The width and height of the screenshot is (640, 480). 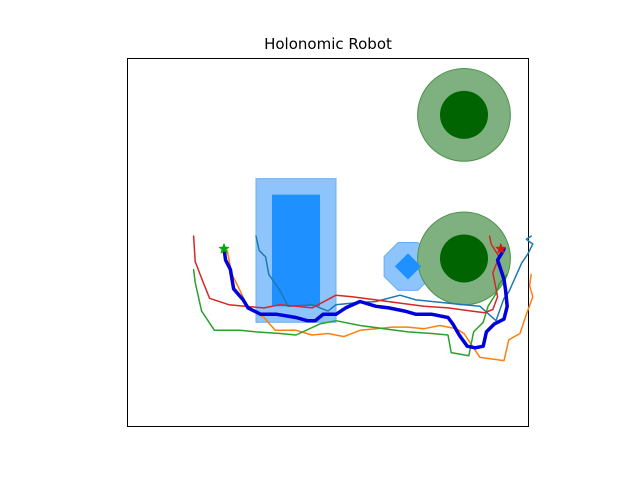 I want to click on obstacle-diamond, so click(x=408, y=266).